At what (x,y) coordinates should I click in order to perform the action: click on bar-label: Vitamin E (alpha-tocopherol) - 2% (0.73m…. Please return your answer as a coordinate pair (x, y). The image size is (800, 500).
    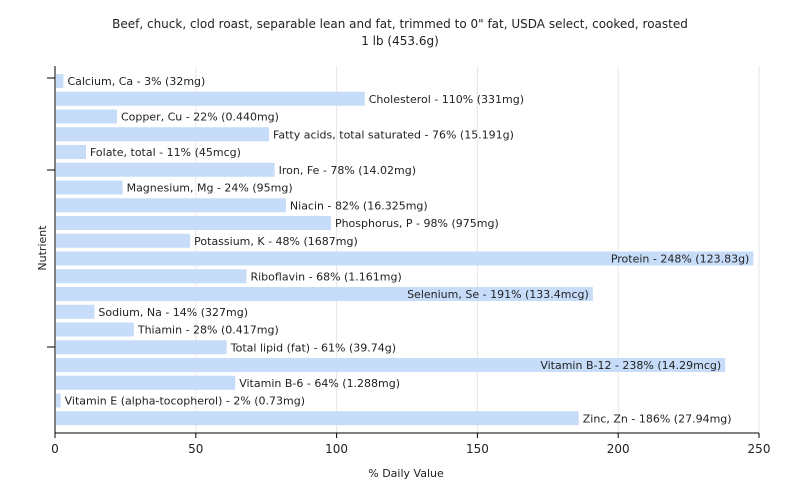
    Looking at the image, I should click on (185, 401).